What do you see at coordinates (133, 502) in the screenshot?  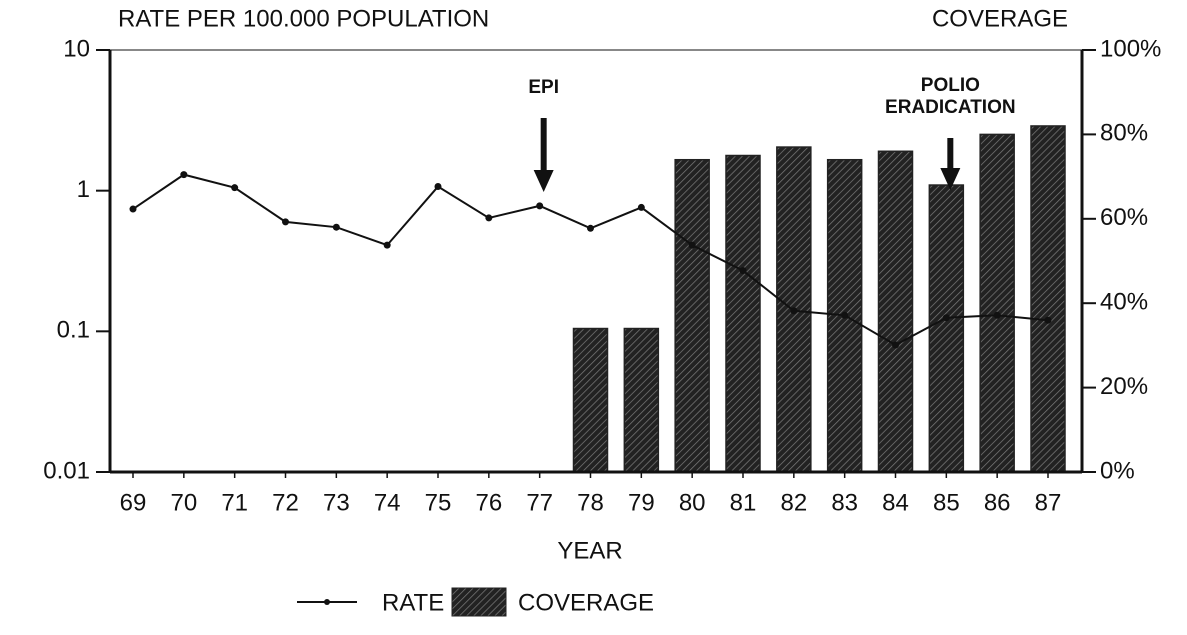 I see `x-tick-label: 69` at bounding box center [133, 502].